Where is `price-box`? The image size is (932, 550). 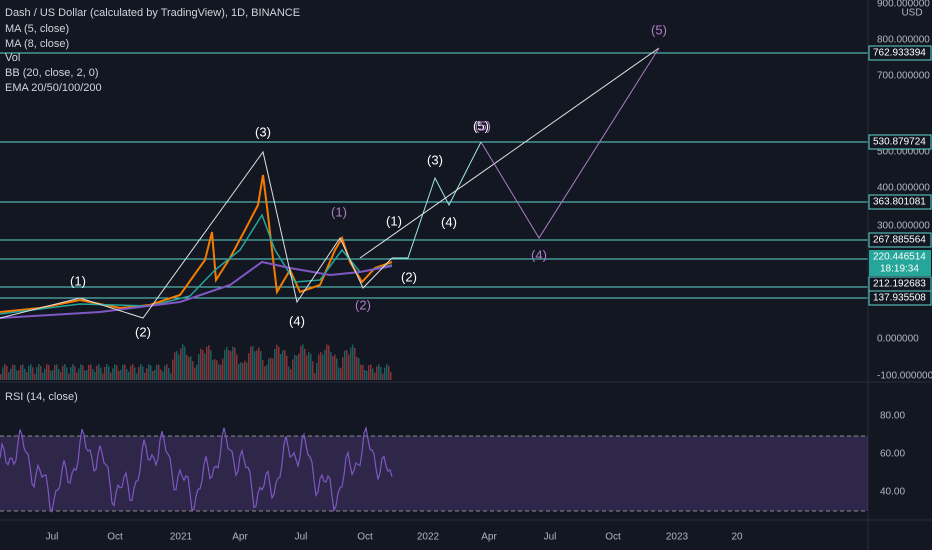
price-box is located at coordinates (900, 263).